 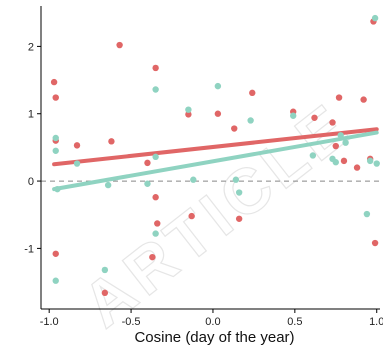 What do you see at coordinates (215, 147) in the screenshot?
I see `trend-line-red` at bounding box center [215, 147].